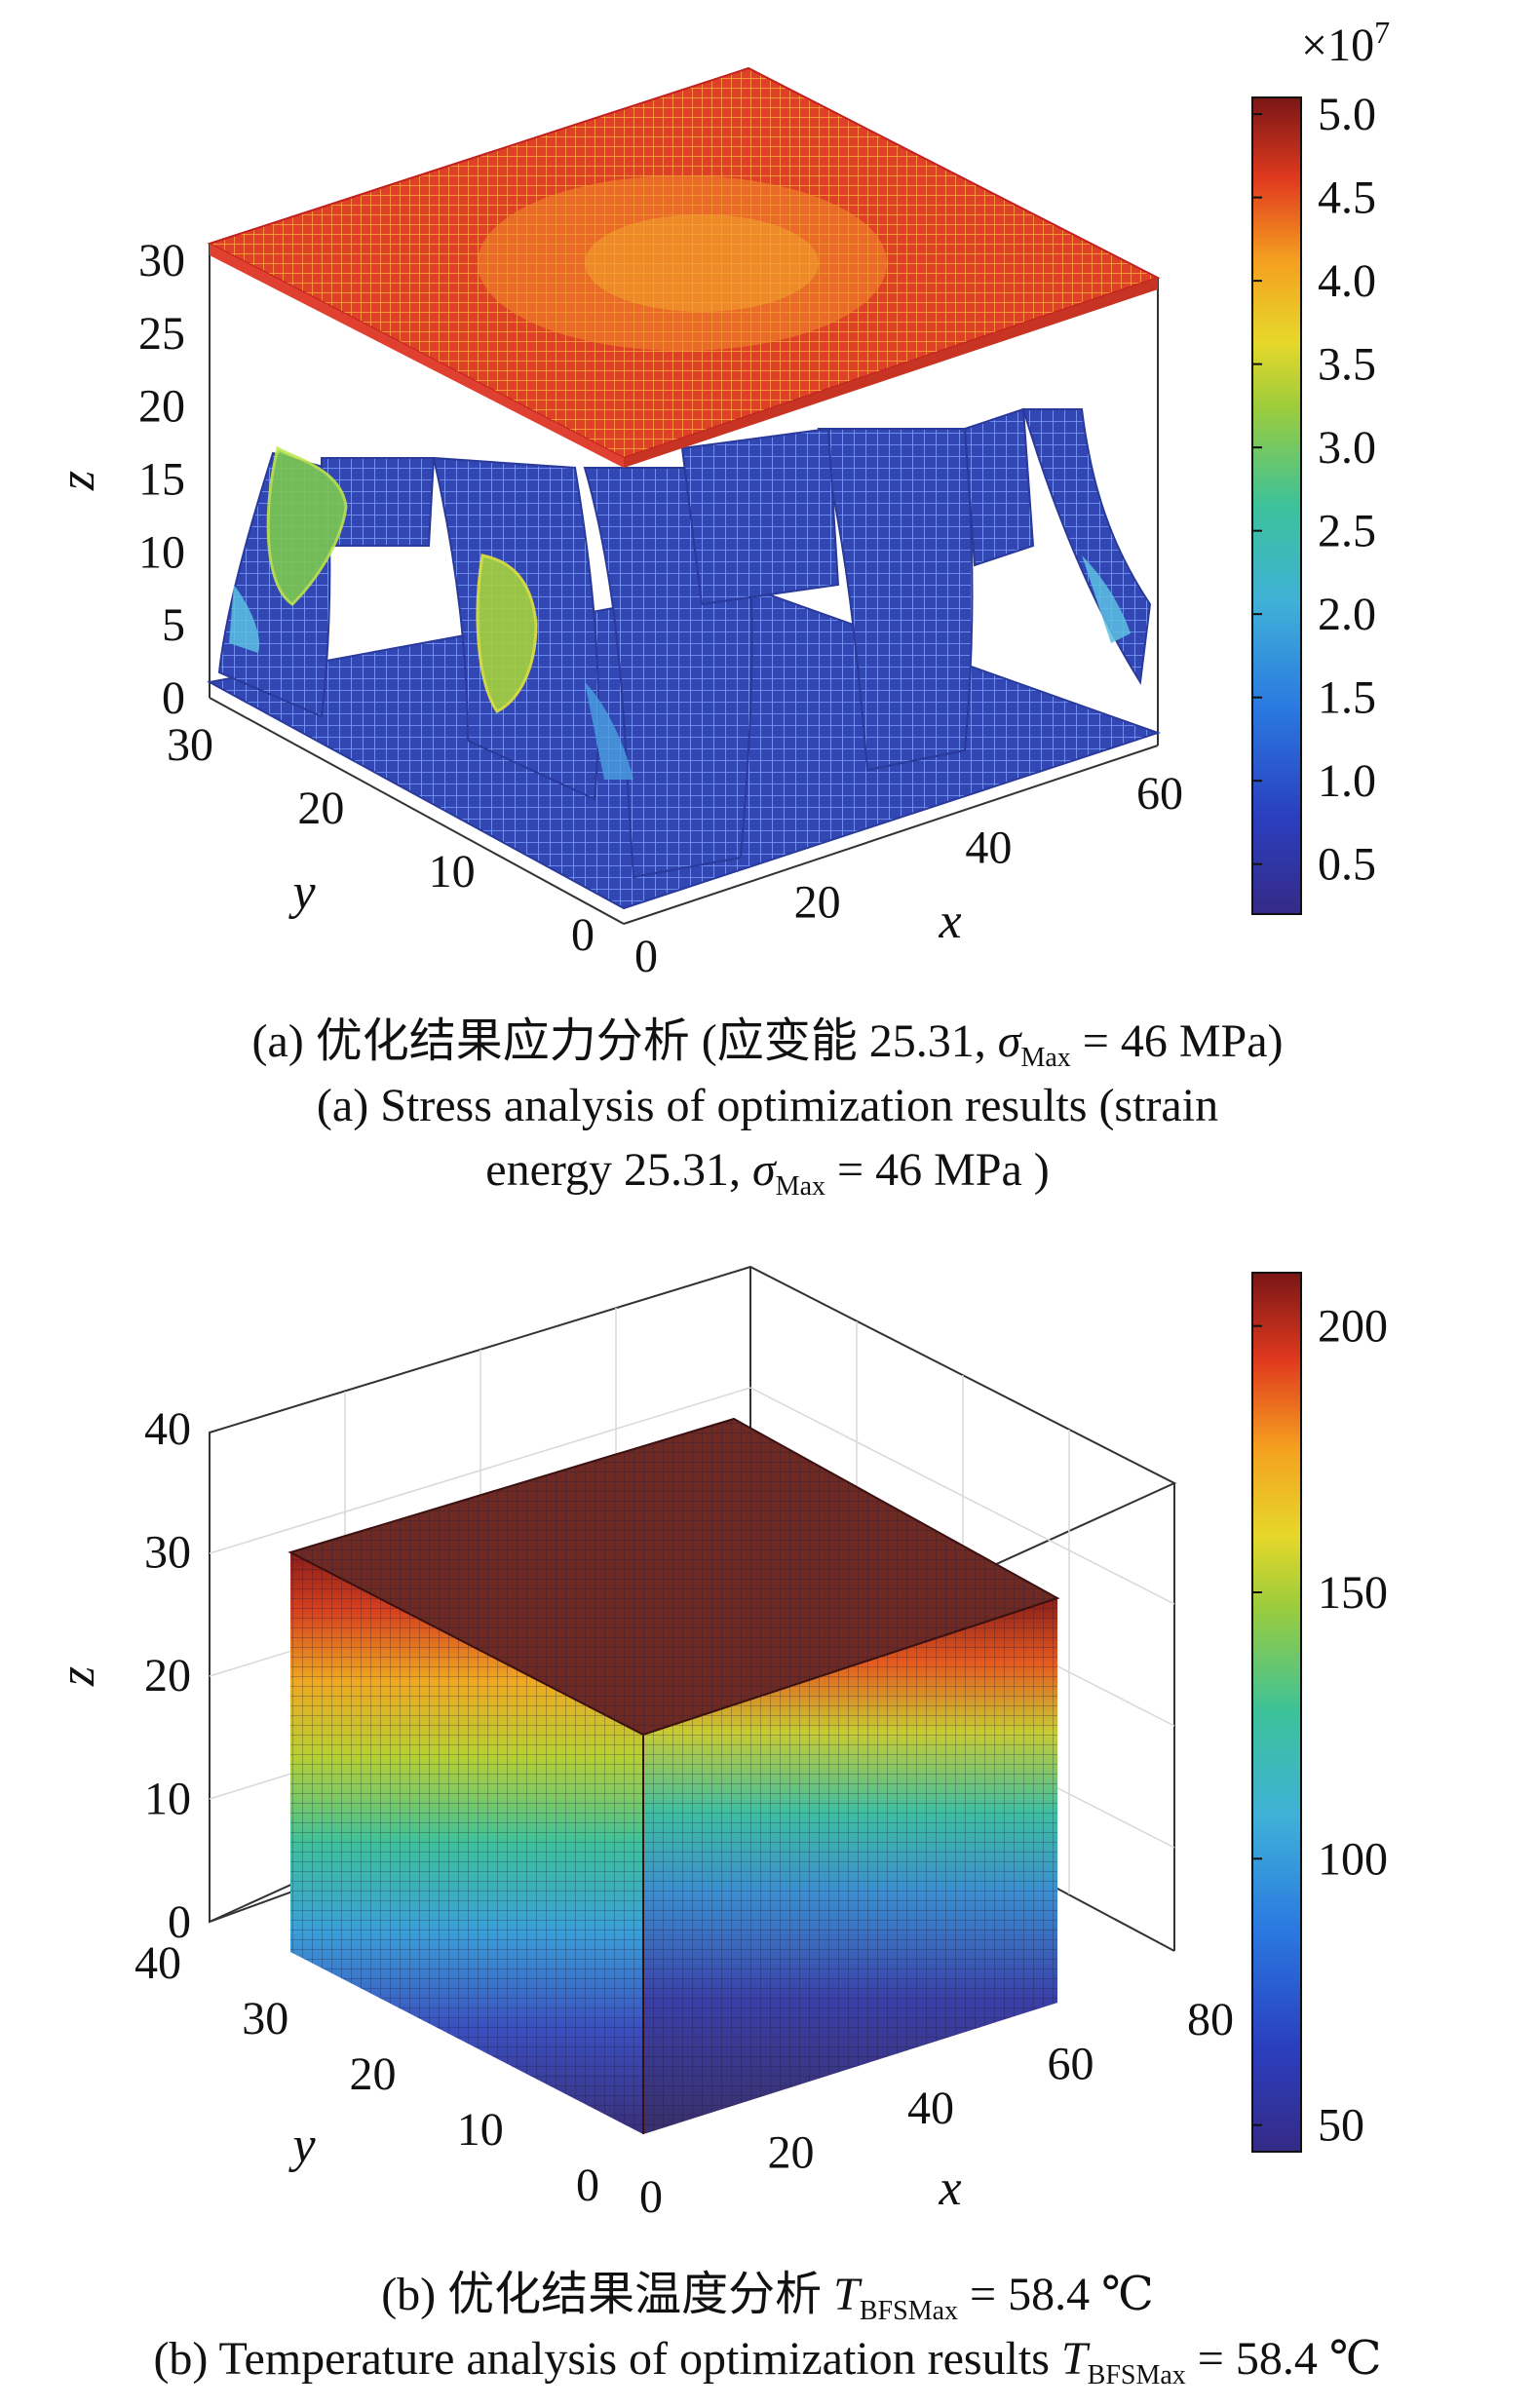  What do you see at coordinates (1071, 2064) in the screenshot?
I see `panel-b-x-tick: 60` at bounding box center [1071, 2064].